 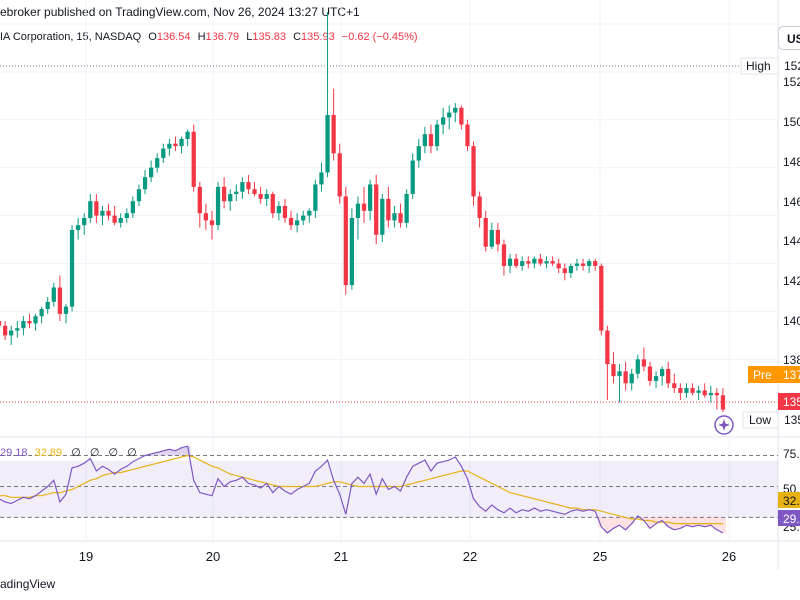 I want to click on low-marker: Low 135, so click(x=771, y=420).